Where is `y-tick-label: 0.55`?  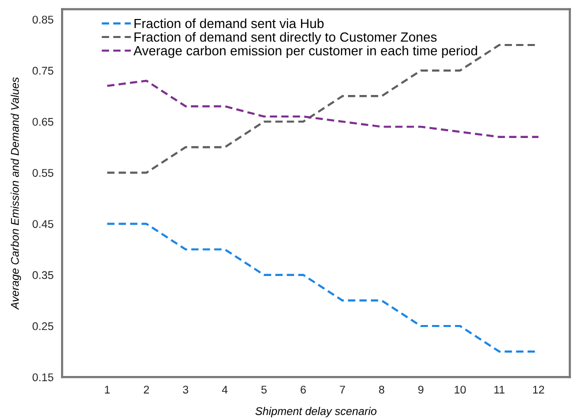
y-tick-label: 0.55 is located at coordinates (43, 172).